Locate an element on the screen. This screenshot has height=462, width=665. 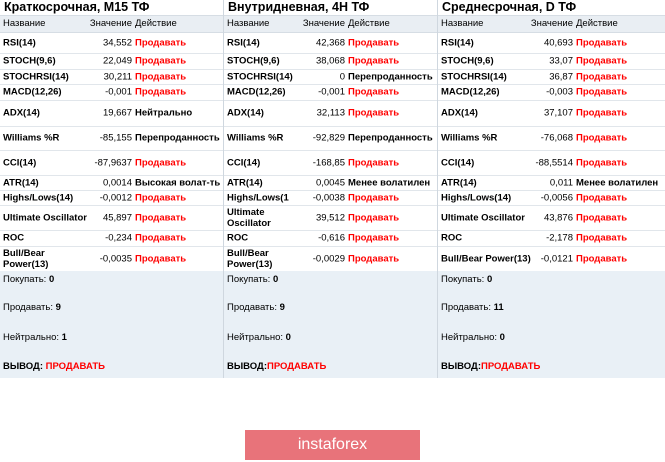
indicator-row: Ultimate Oscillator 45,897 Продавать is located at coordinates (111, 218).